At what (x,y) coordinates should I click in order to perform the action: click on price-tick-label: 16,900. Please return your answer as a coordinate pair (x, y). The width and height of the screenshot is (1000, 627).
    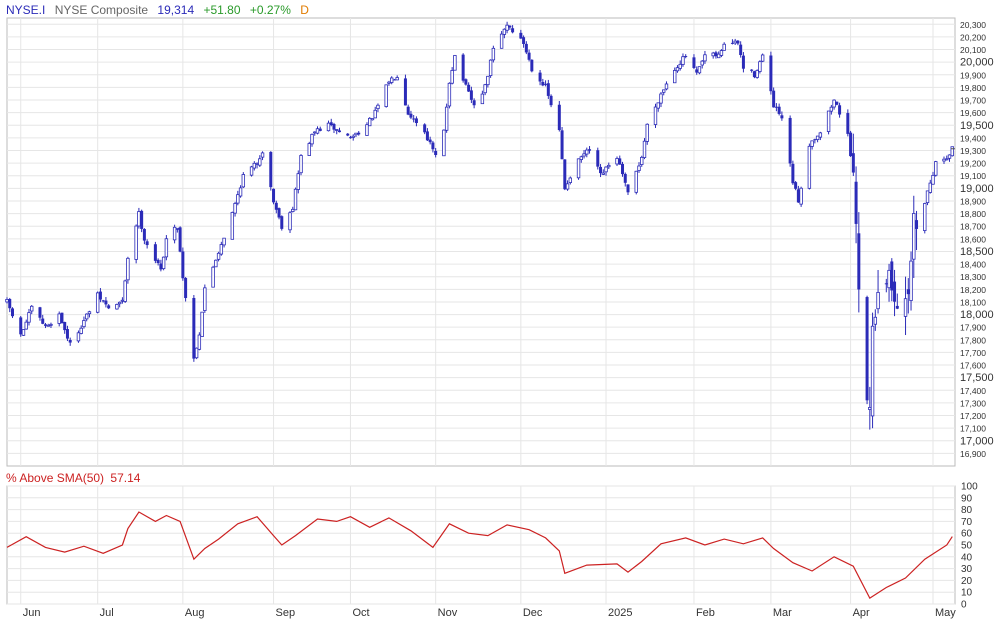
    Looking at the image, I should click on (973, 454).